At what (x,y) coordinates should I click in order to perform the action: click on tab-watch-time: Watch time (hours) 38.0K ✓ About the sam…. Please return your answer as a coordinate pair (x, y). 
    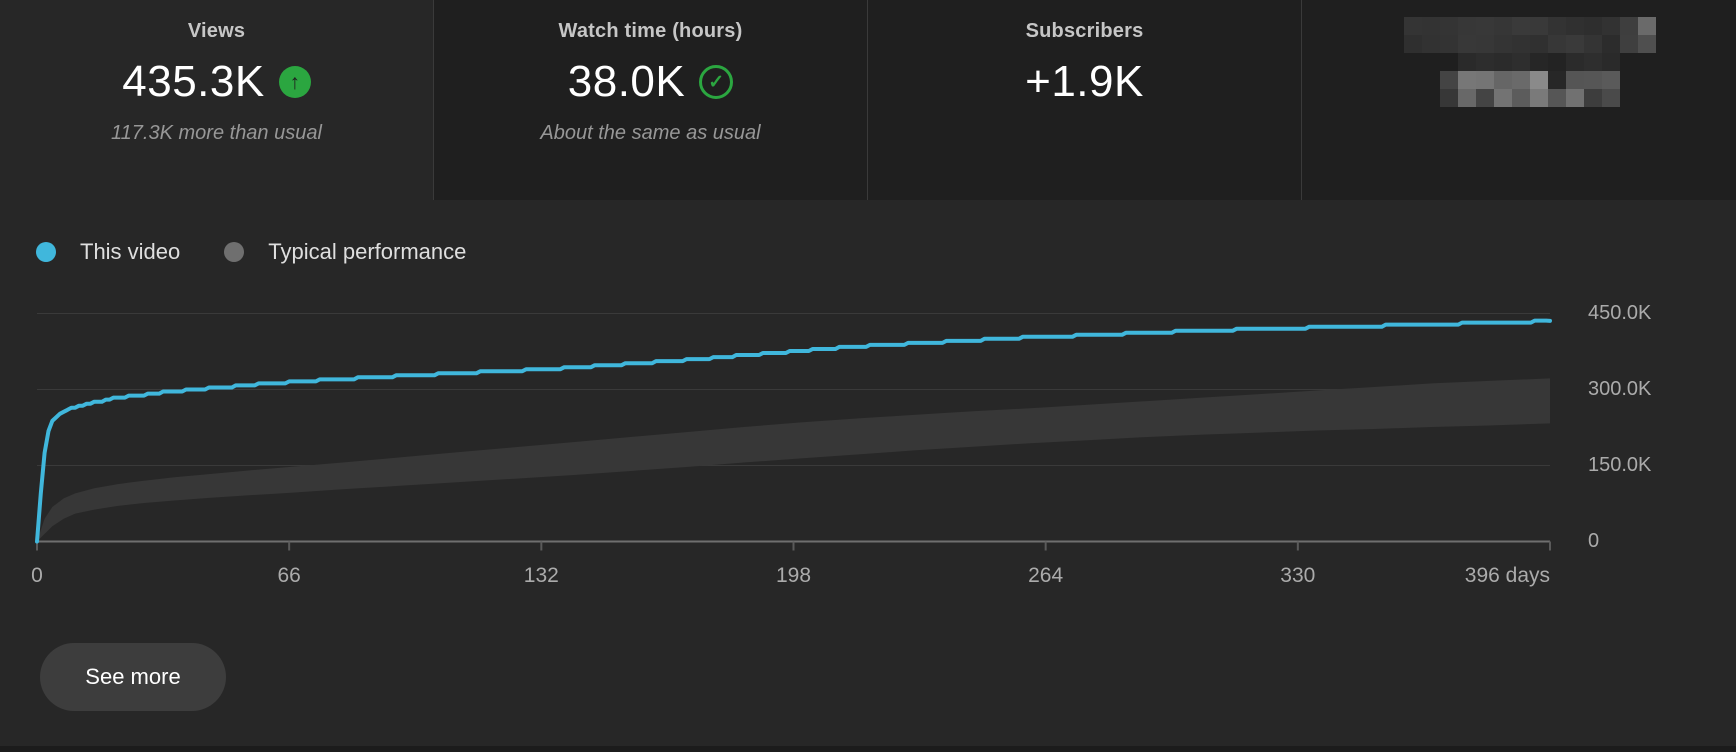
    Looking at the image, I should click on (651, 100).